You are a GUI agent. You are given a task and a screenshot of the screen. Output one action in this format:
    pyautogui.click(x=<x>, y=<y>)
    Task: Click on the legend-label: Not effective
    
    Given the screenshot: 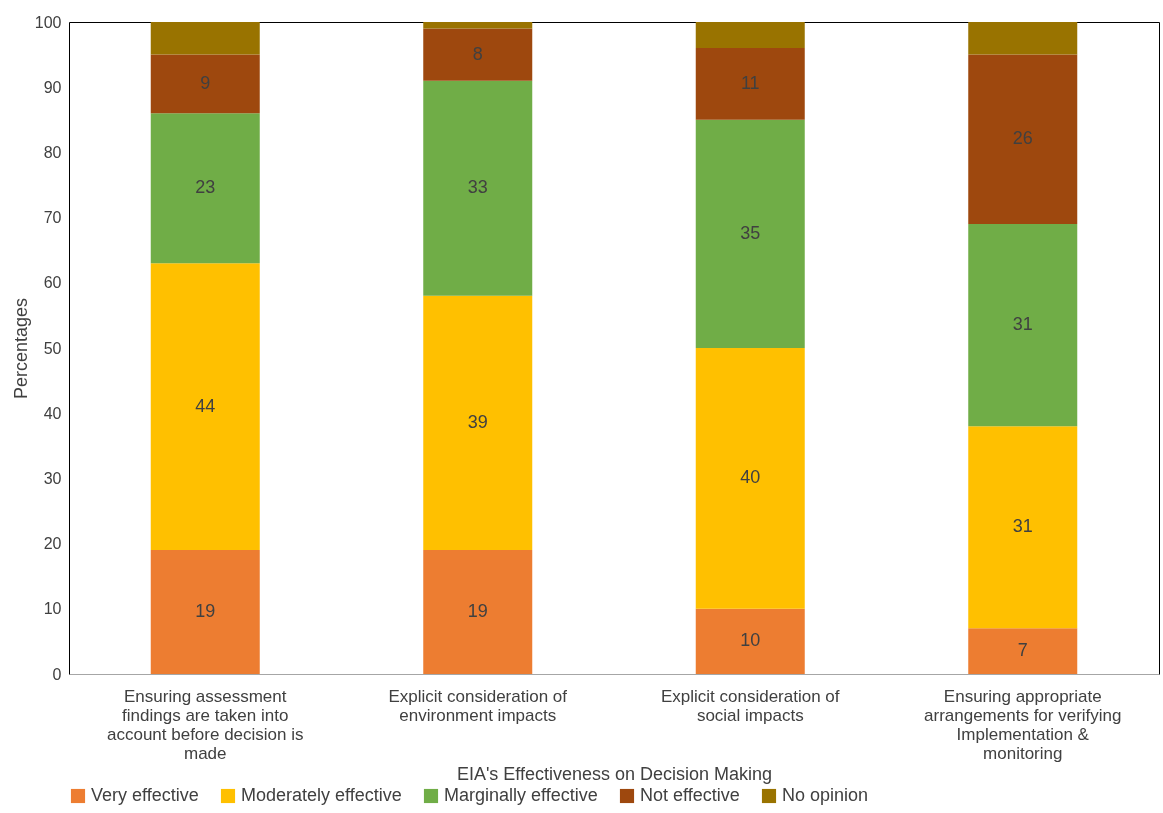 What is the action you would take?
    pyautogui.click(x=690, y=795)
    